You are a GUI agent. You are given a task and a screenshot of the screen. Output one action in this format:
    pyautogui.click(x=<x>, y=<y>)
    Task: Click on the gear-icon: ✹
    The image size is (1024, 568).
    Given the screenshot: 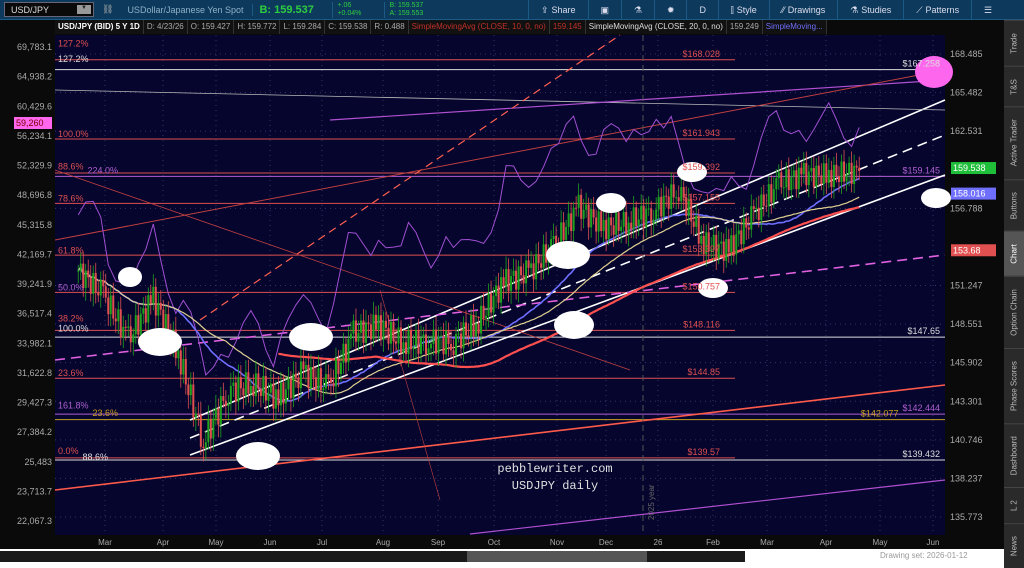 What is the action you would take?
    pyautogui.click(x=670, y=9)
    